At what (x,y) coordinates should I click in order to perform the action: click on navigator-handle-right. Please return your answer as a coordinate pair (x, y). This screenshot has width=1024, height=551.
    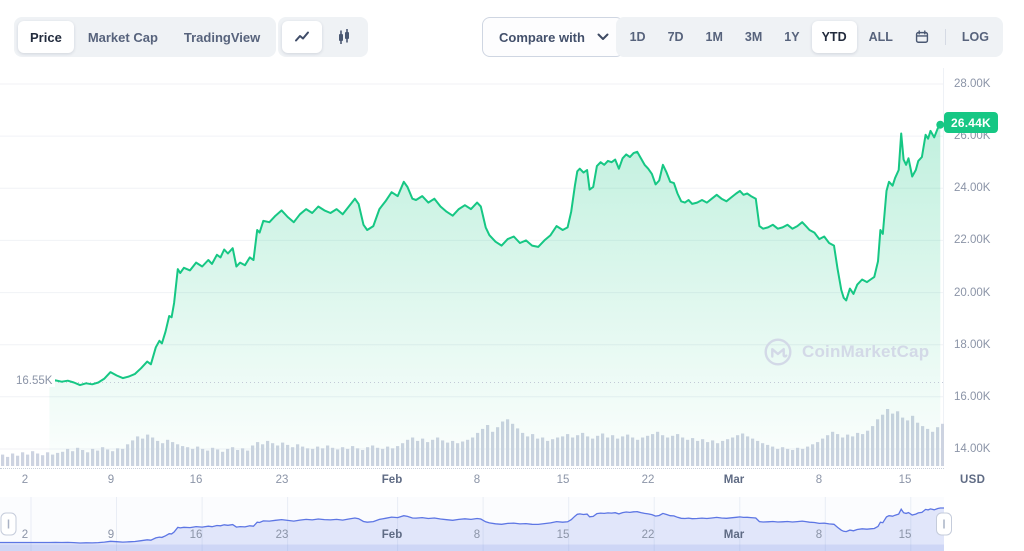
    Looking at the image, I should click on (944, 524).